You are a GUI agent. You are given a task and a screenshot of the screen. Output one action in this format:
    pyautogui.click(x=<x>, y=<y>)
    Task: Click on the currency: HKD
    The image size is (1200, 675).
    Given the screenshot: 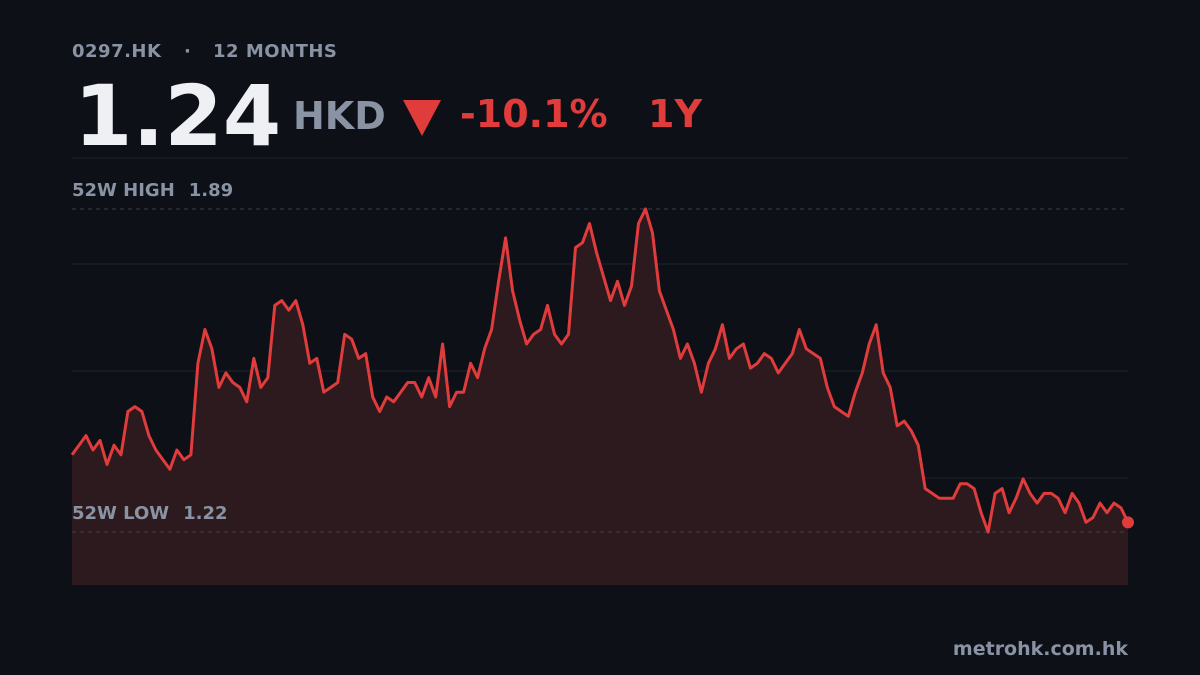 What is the action you would take?
    pyautogui.click(x=339, y=116)
    